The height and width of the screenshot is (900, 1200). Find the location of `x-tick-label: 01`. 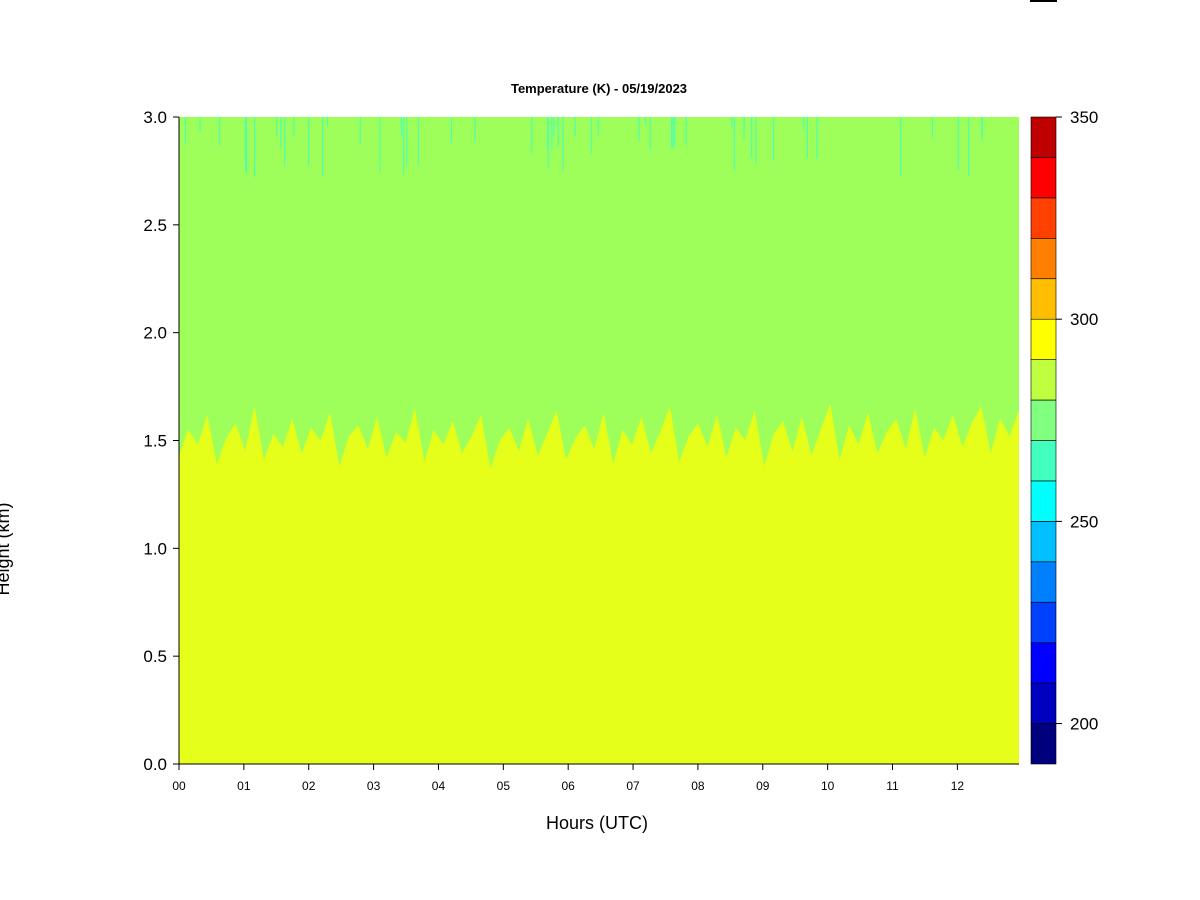

x-tick-label: 01 is located at coordinates (244, 786).